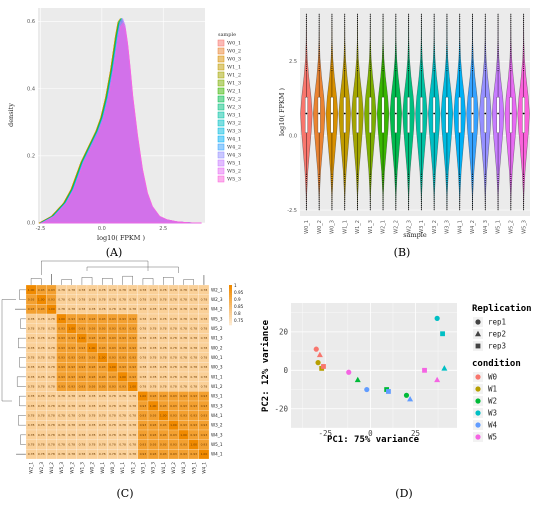 This screenshot has height=506, width=550. I want to click on panel-b-xlabel: sample, so click(415, 235).